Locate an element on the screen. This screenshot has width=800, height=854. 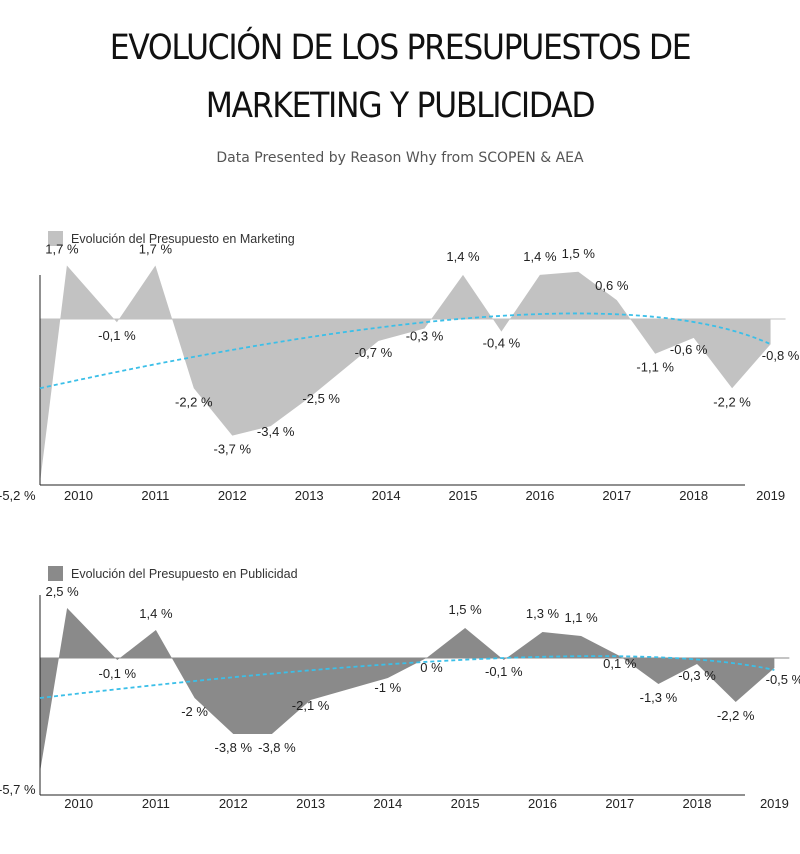
marketing-legend: Evolución del Presupuesto en Marketing is located at coordinates (171, 238).